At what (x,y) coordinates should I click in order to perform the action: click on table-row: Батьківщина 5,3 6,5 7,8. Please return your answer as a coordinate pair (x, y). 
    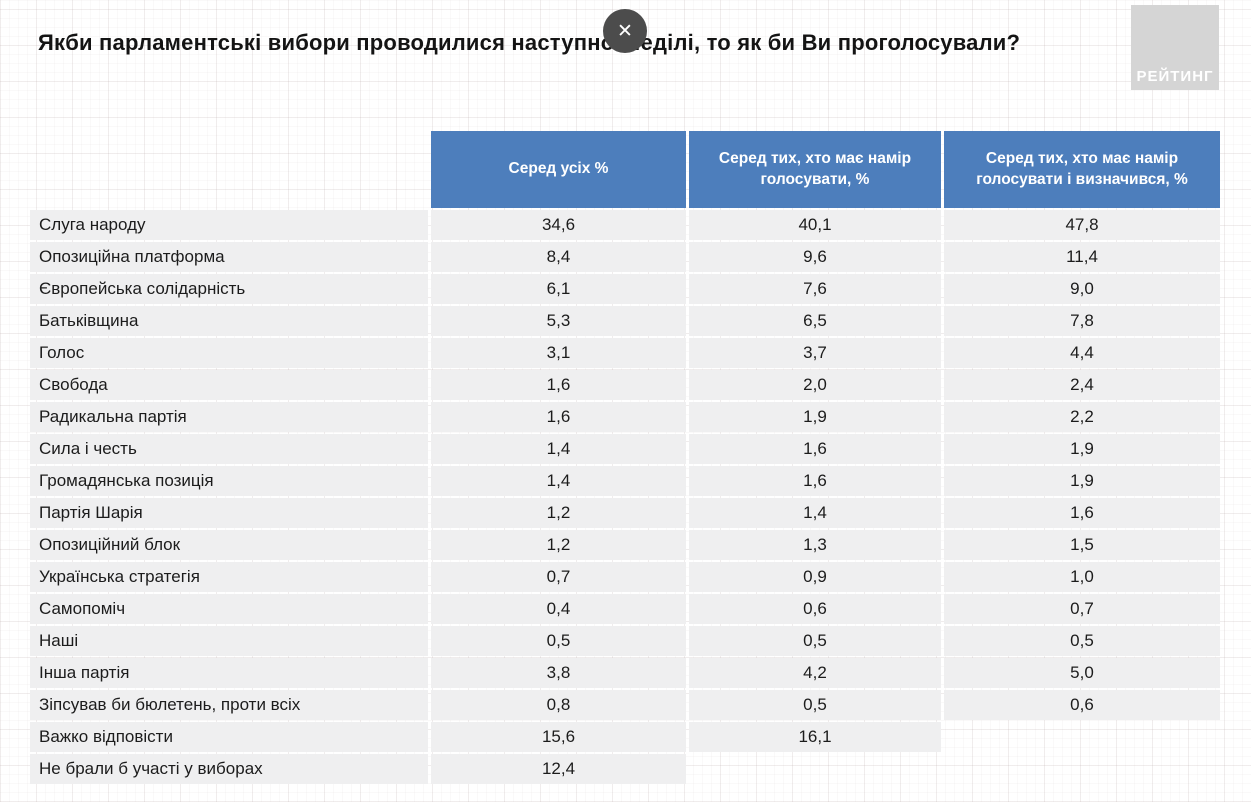
    Looking at the image, I should click on (625, 321).